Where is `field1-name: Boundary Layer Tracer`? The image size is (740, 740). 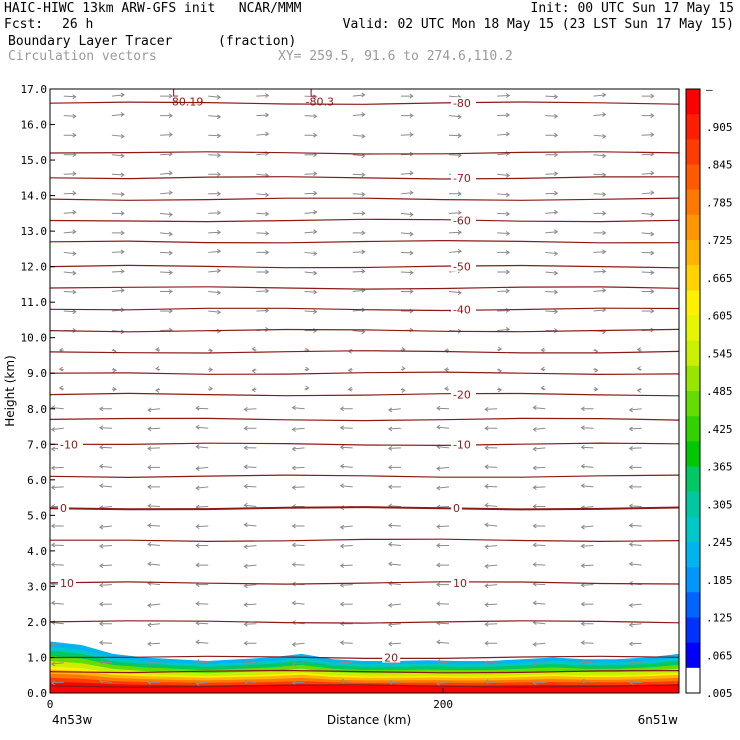 field1-name: Boundary Layer Tracer is located at coordinates (90, 41).